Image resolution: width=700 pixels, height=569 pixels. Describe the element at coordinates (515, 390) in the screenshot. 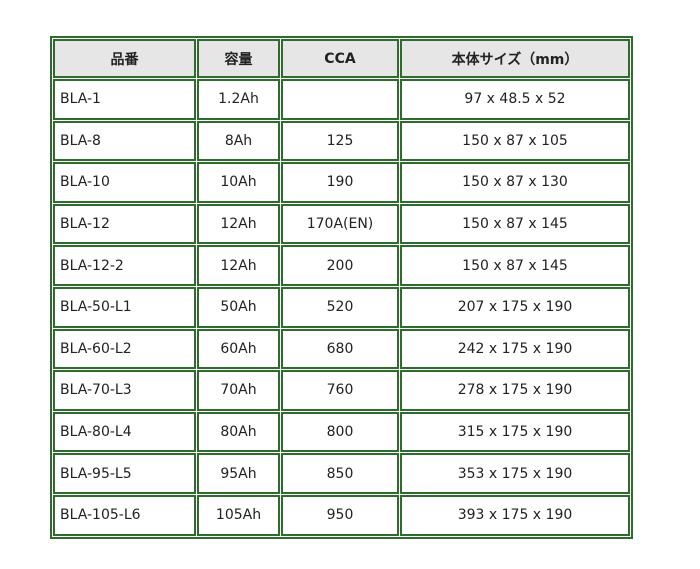

I see `table-cell: 278 x 175 x 190` at that location.